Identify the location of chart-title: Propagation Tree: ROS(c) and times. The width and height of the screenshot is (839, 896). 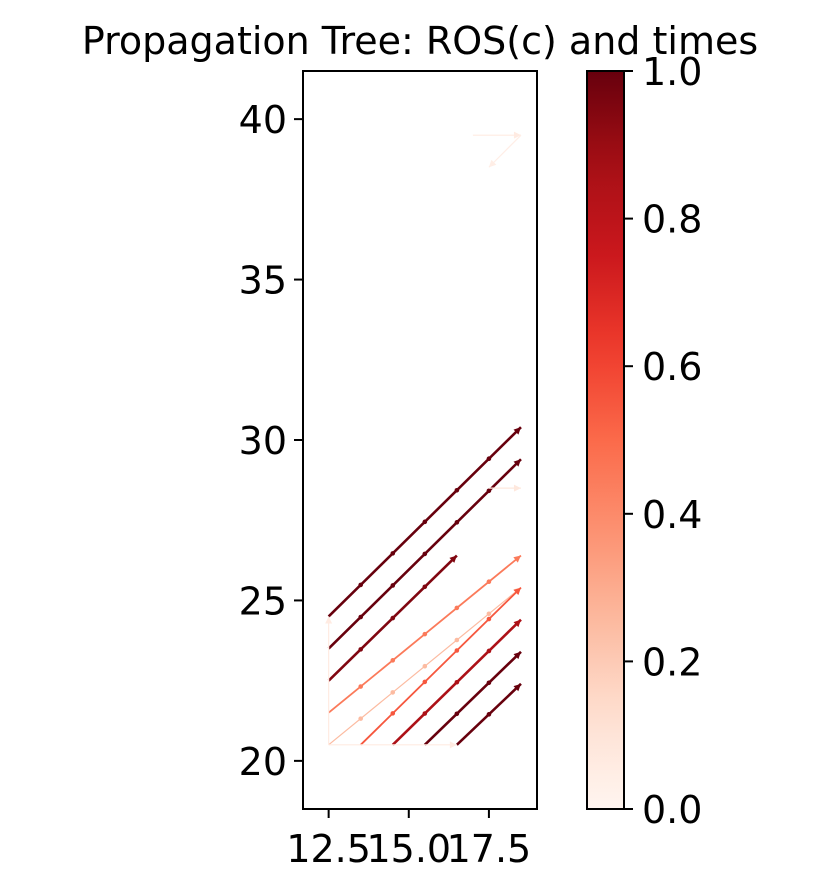
(420, 41).